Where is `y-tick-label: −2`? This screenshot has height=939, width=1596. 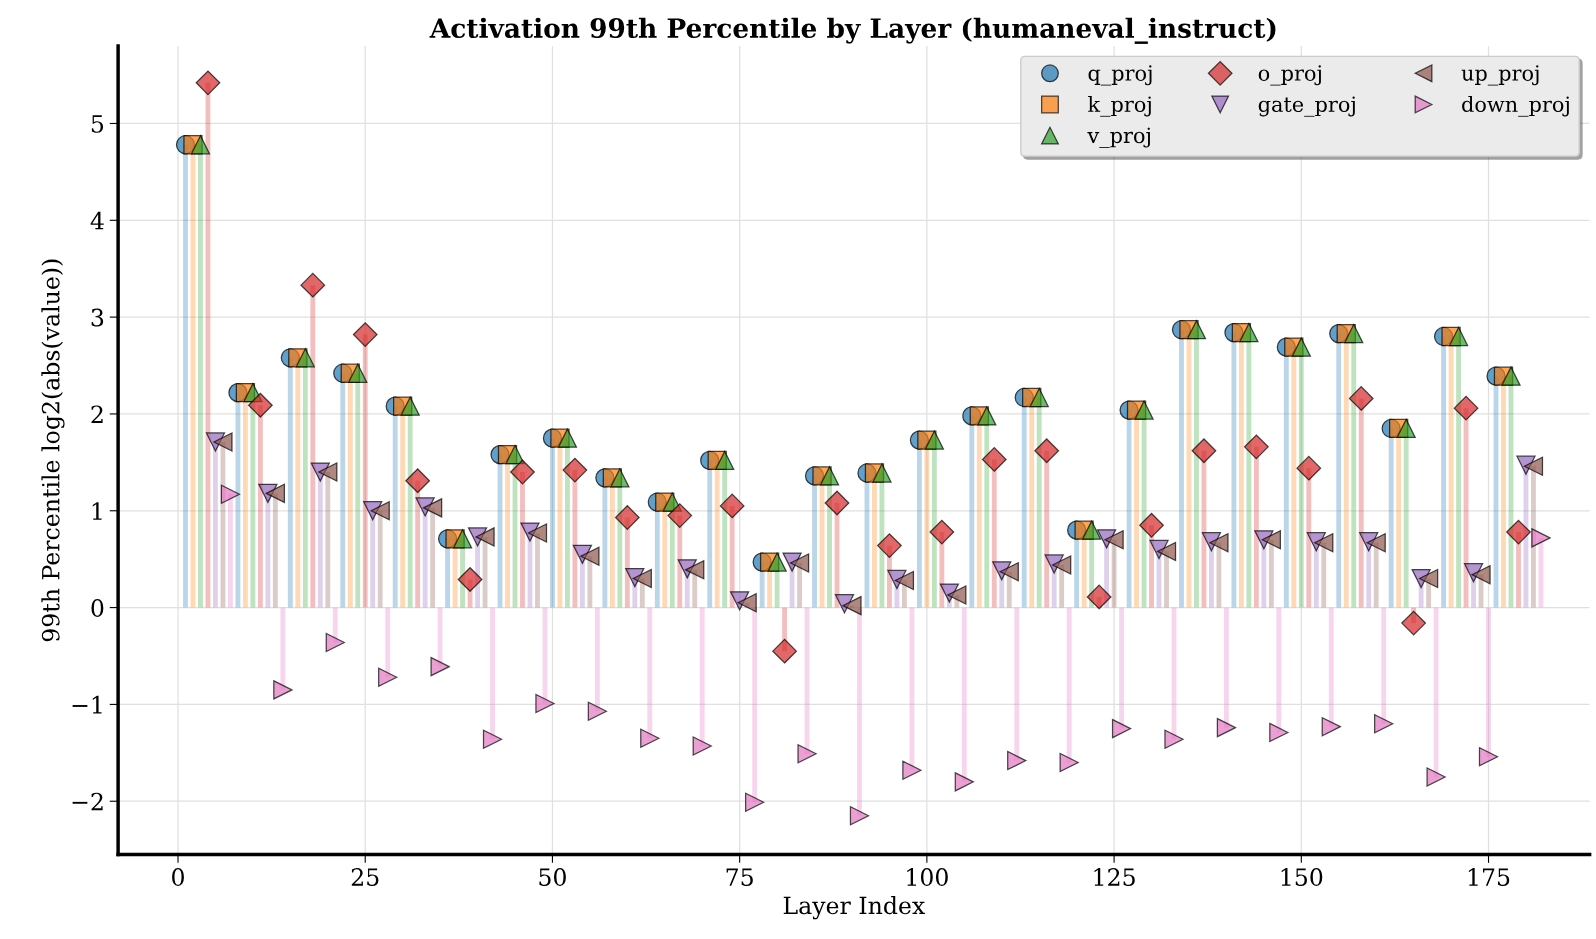 y-tick-label: −2 is located at coordinates (87, 801).